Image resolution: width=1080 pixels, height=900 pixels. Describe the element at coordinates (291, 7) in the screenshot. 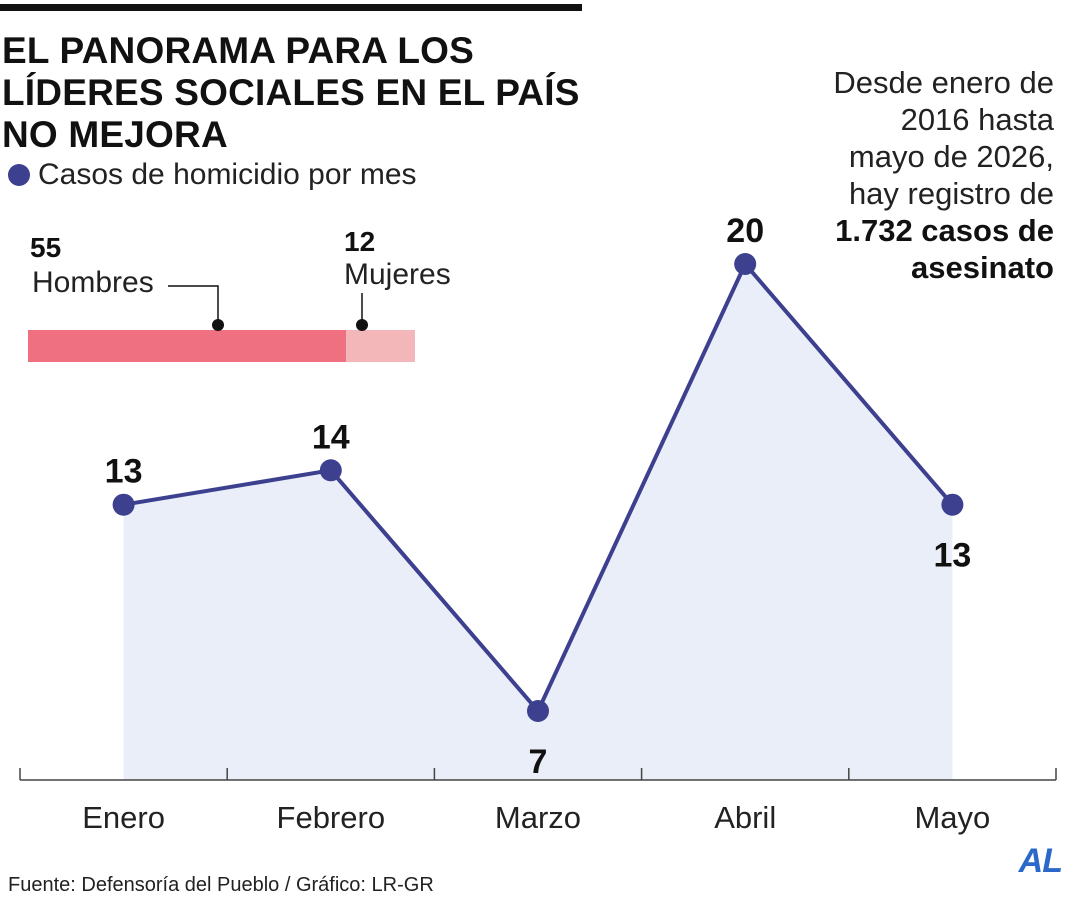

I see `top-rule` at that location.